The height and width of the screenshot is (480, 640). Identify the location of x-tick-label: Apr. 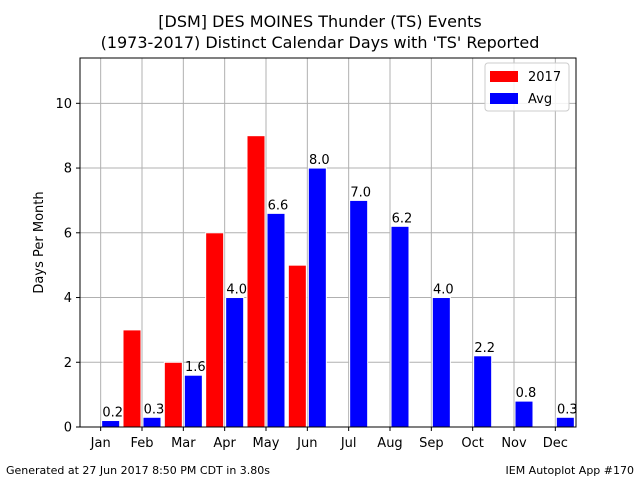
(224, 443).